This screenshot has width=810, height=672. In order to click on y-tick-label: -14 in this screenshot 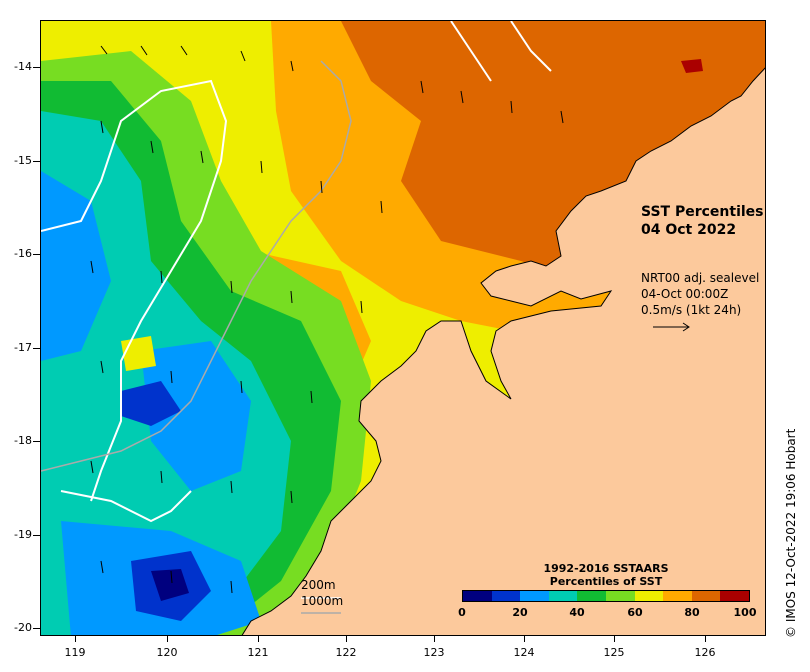, I will do `click(23, 66)`.